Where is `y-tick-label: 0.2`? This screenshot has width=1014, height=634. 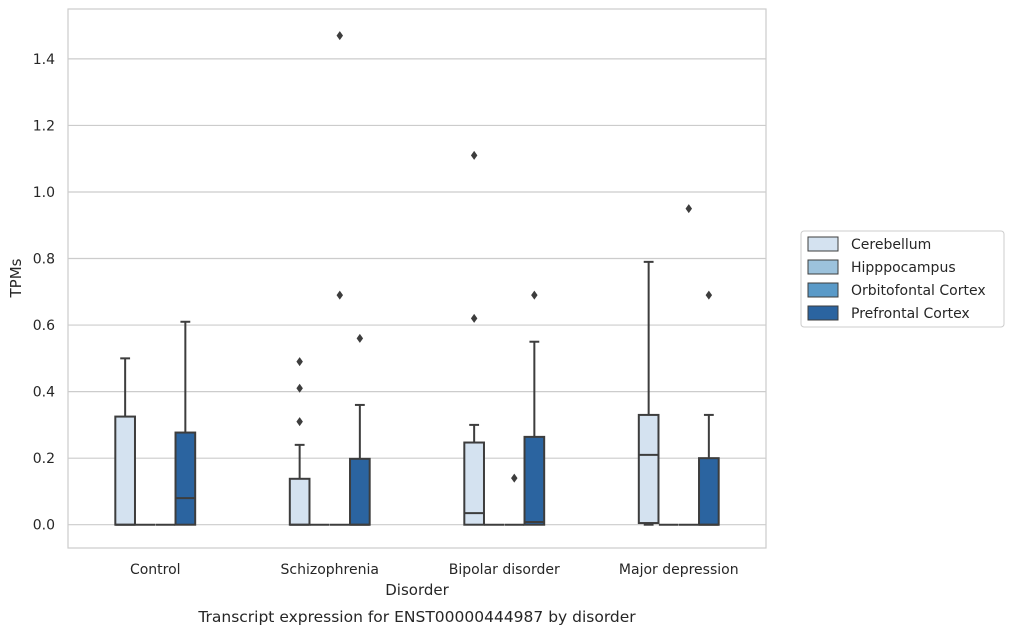
y-tick-label: 0.2 is located at coordinates (44, 459).